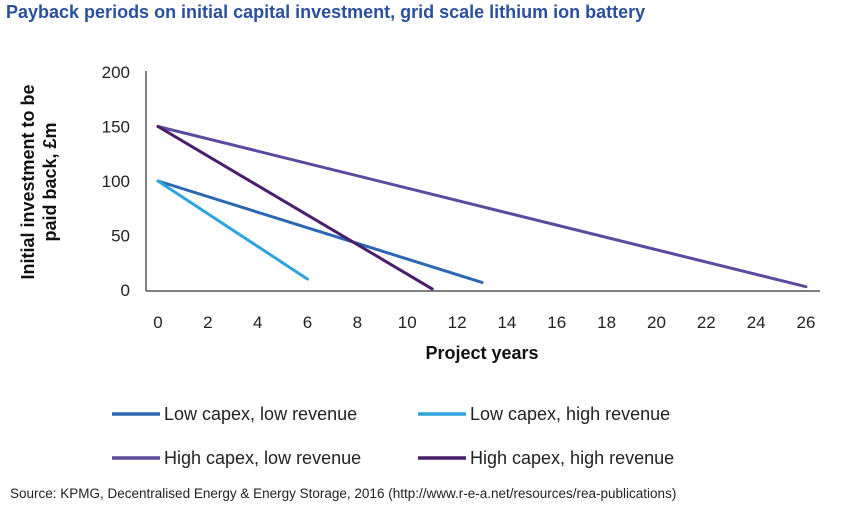  What do you see at coordinates (257, 322) in the screenshot?
I see `x-tick-label: 4` at bounding box center [257, 322].